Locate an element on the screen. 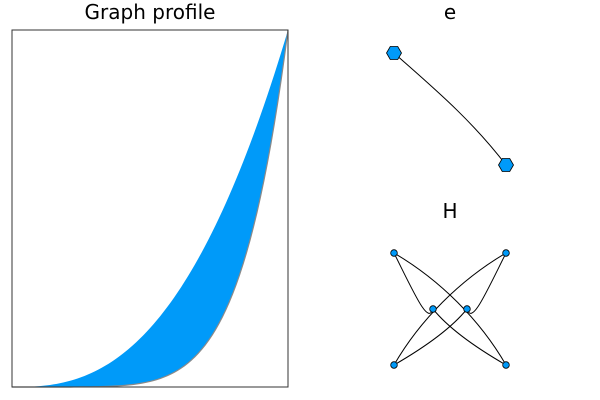  graph-e-title: e is located at coordinates (450, 12).